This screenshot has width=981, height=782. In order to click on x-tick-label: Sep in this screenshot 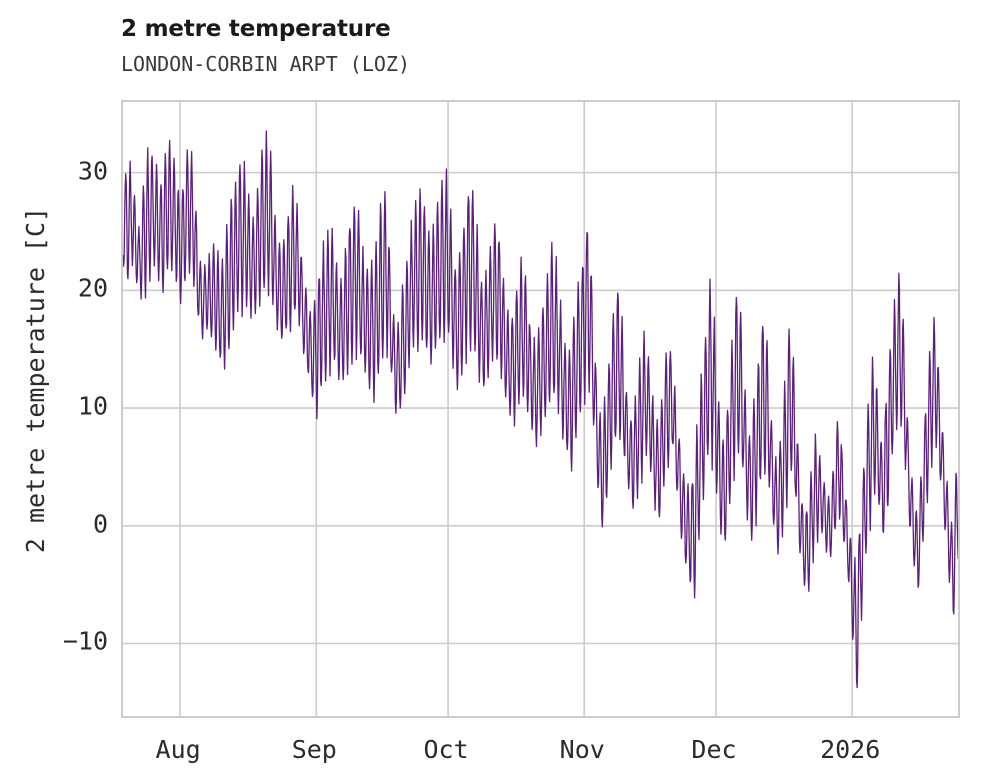, I will do `click(314, 749)`.